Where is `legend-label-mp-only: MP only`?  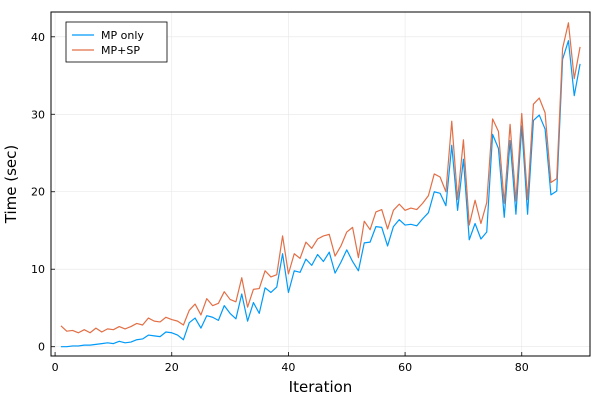
legend-label-mp-only: MP only is located at coordinates (122, 35).